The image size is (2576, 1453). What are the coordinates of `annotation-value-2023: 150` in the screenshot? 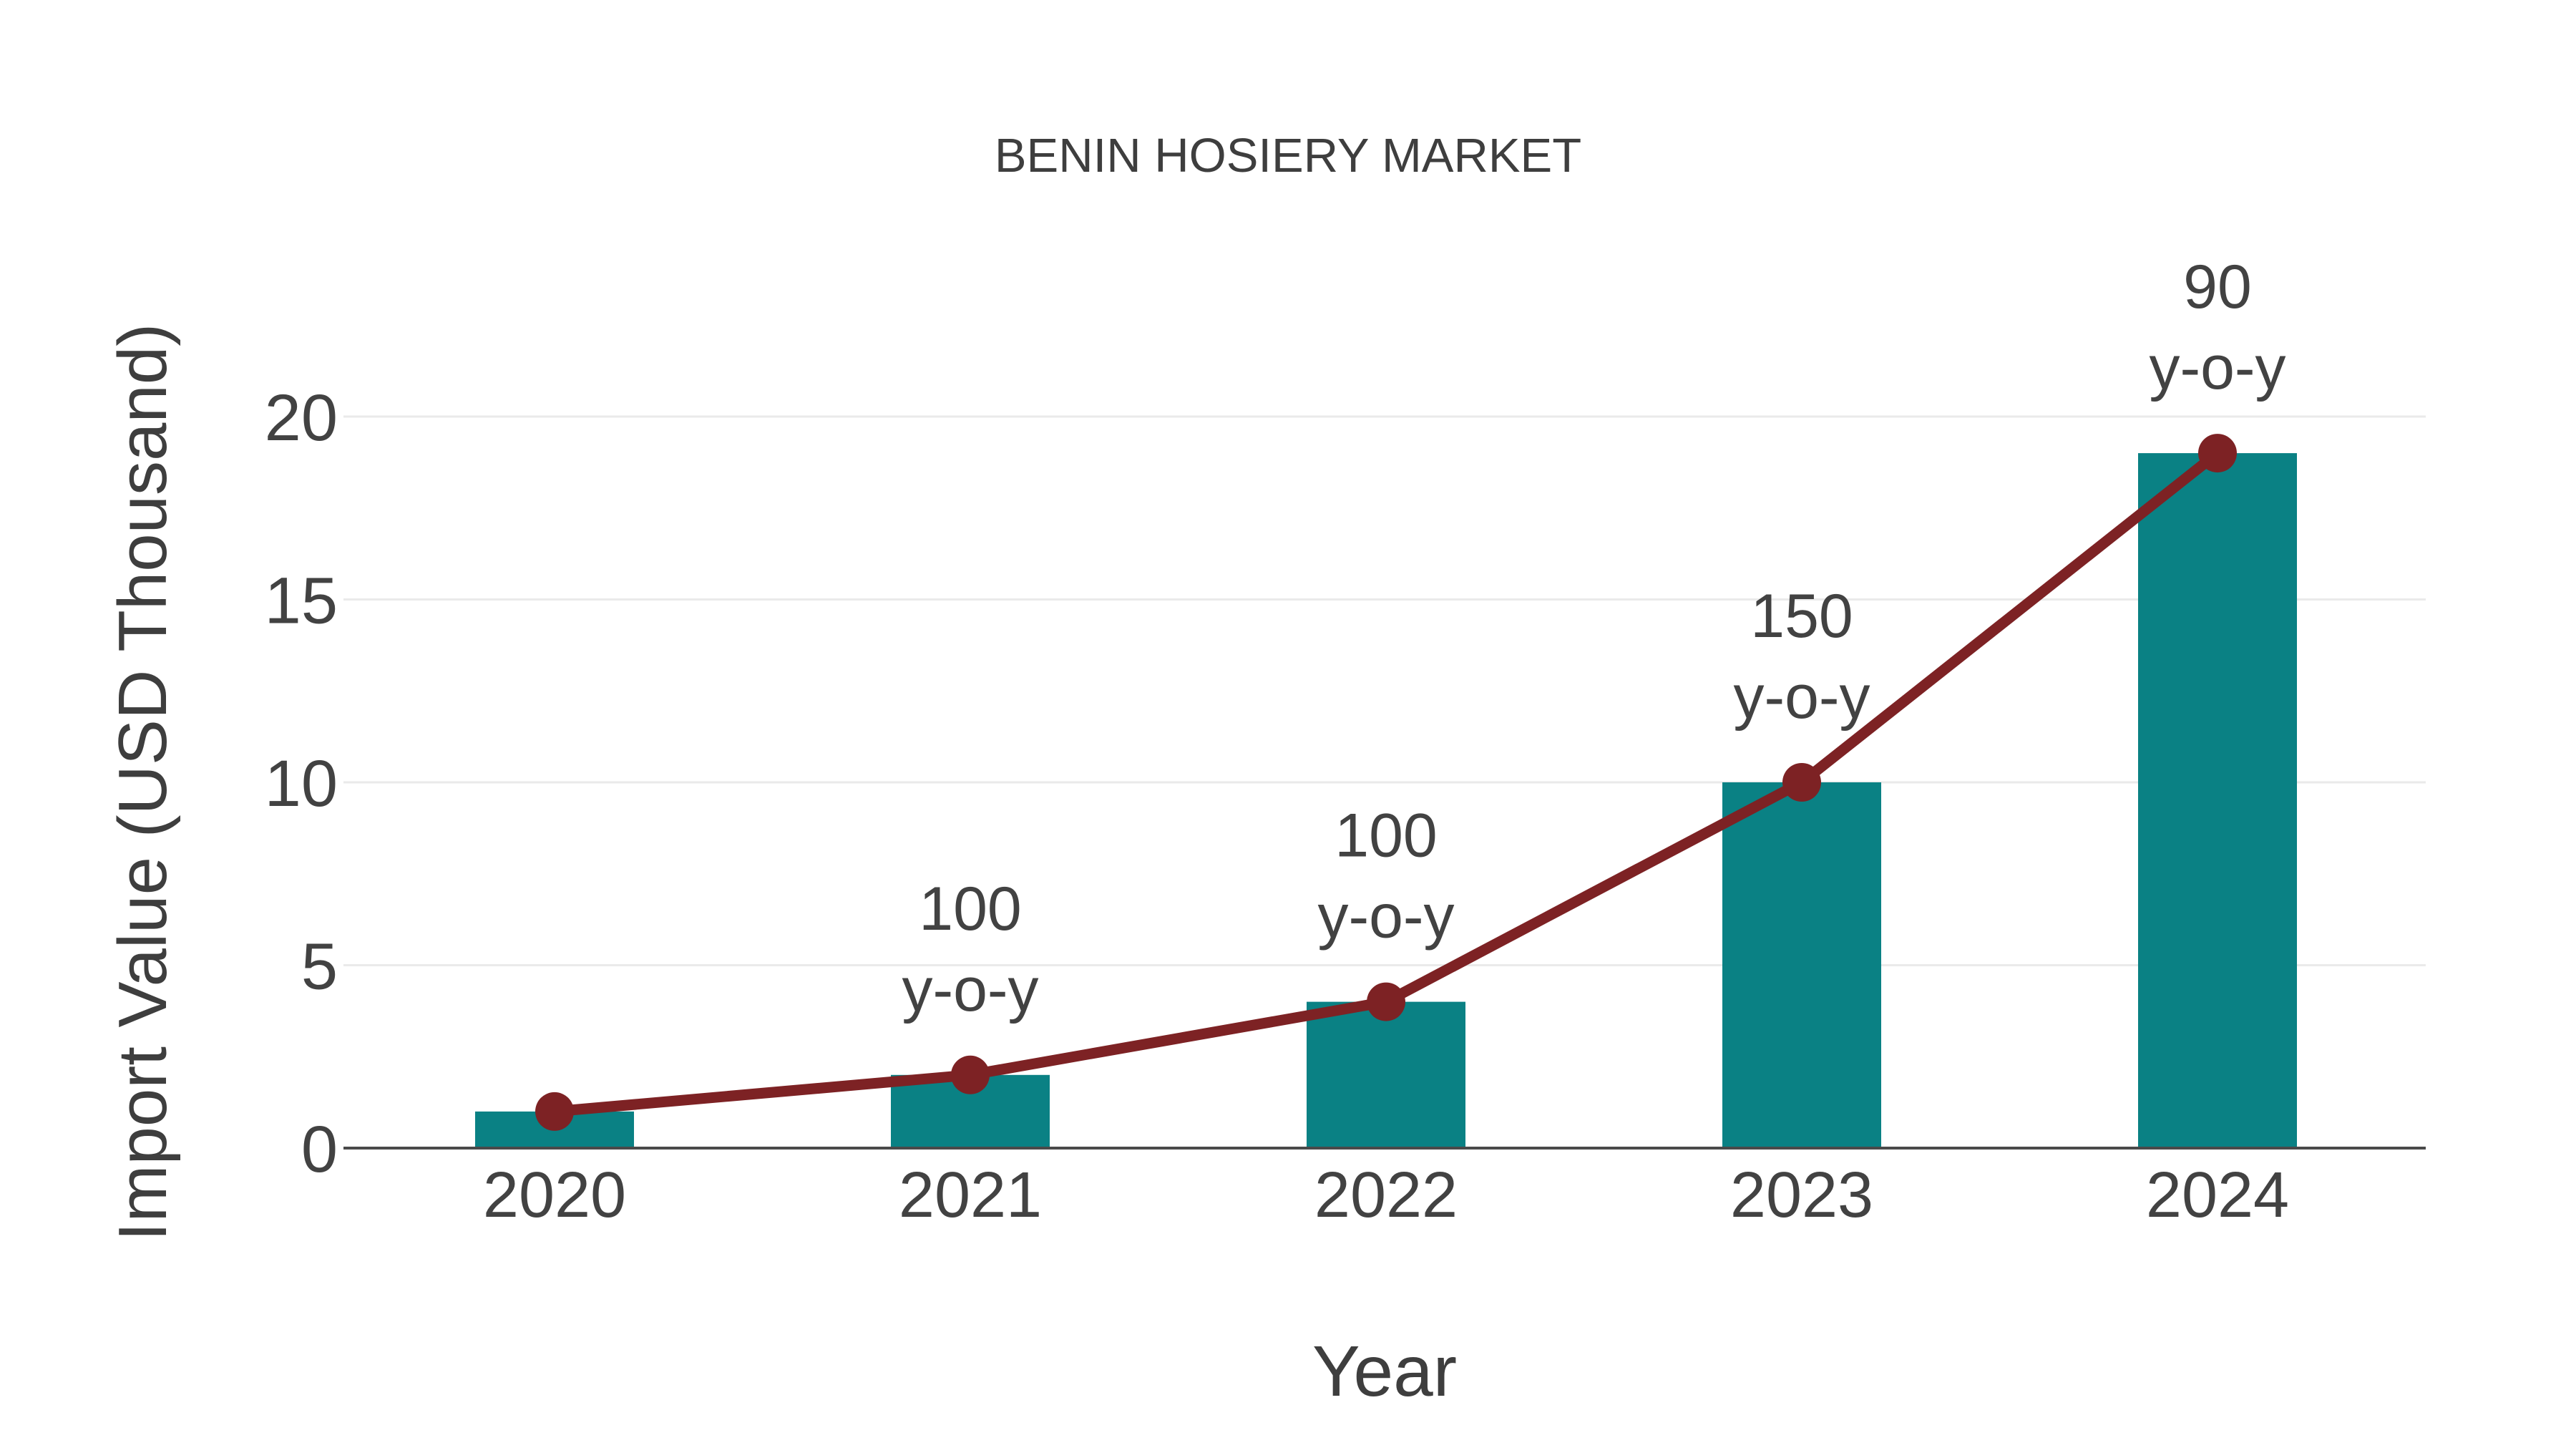 It's located at (1801, 616).